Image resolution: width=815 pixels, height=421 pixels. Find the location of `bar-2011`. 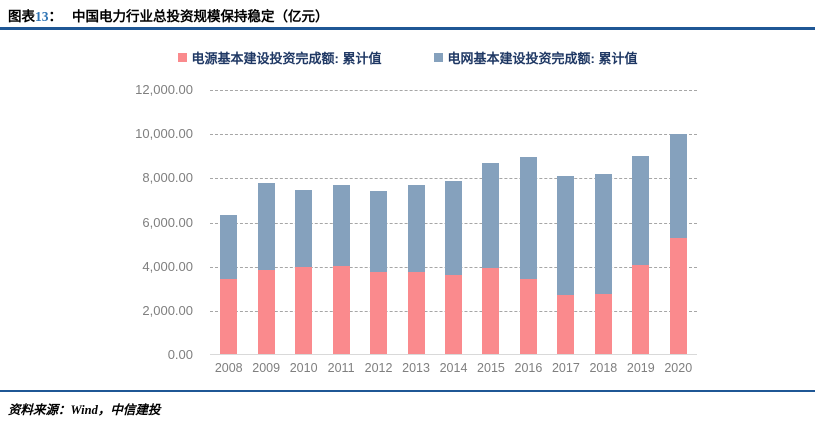

bar-2011 is located at coordinates (341, 269).